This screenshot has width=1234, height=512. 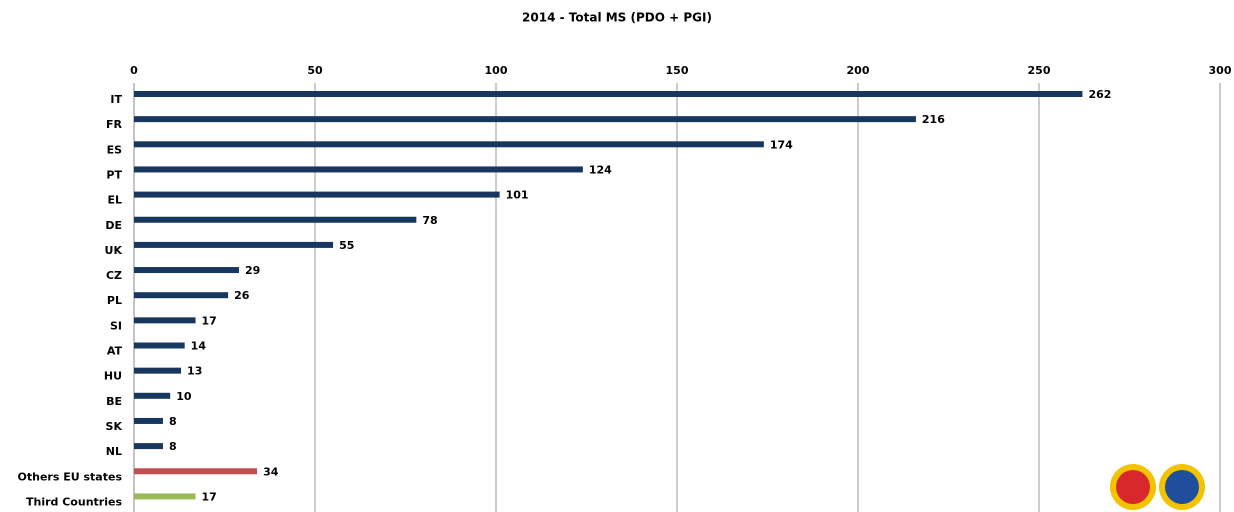 I want to click on data-label: 124, so click(x=600, y=169).